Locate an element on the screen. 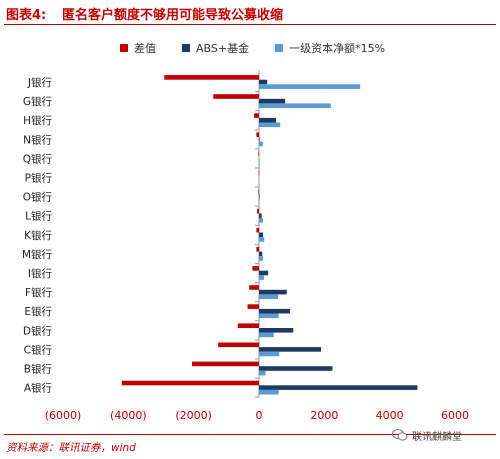 The height and width of the screenshot is (459, 500). category-label: E银行 is located at coordinates (38, 311).